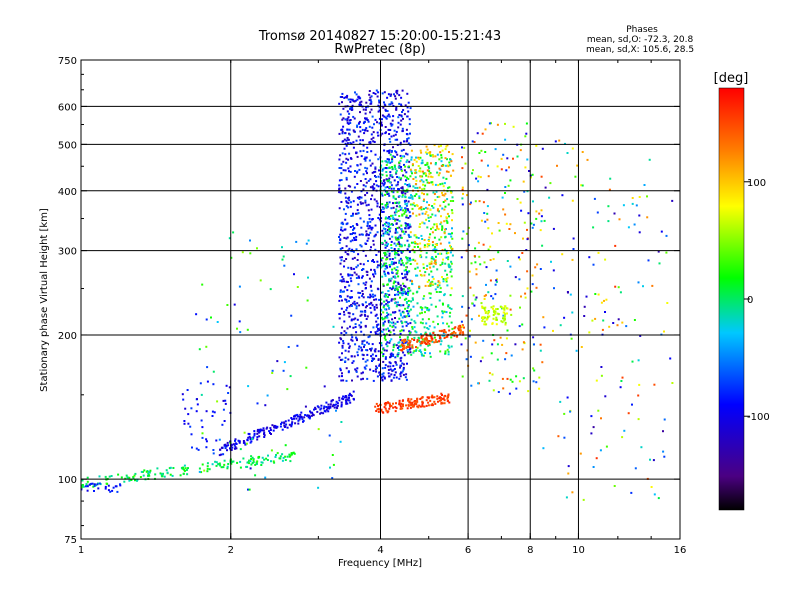 This screenshot has width=800, height=600. What do you see at coordinates (731, 78) in the screenshot?
I see `colorbar-label: [deg]` at bounding box center [731, 78].